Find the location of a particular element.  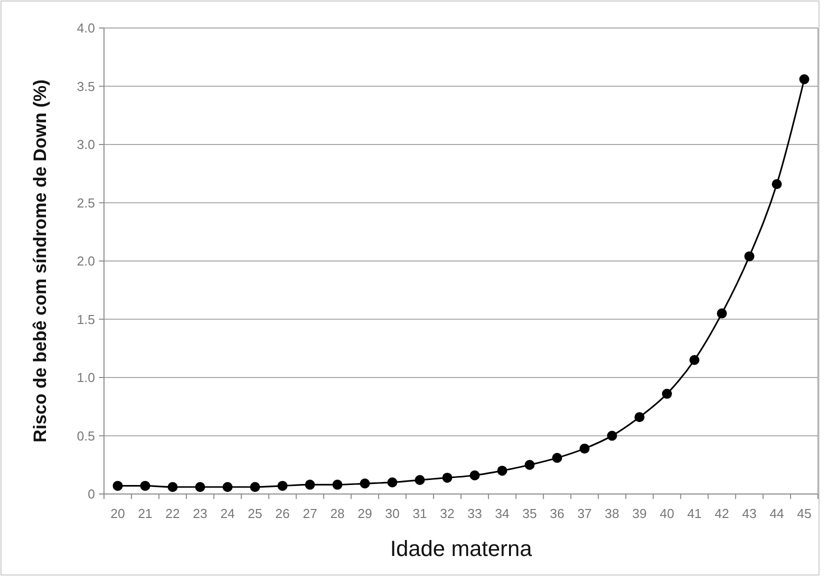

x-tick-label: 43 is located at coordinates (749, 513).